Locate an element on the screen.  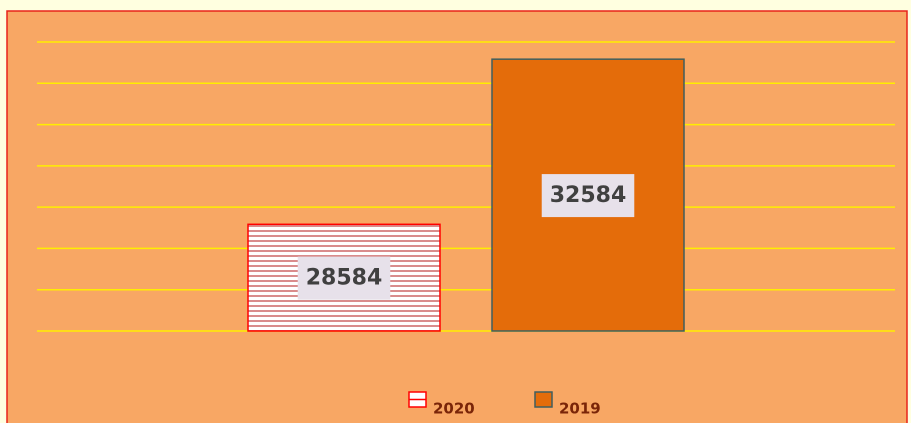
legend-label: 2019 is located at coordinates (580, 409).